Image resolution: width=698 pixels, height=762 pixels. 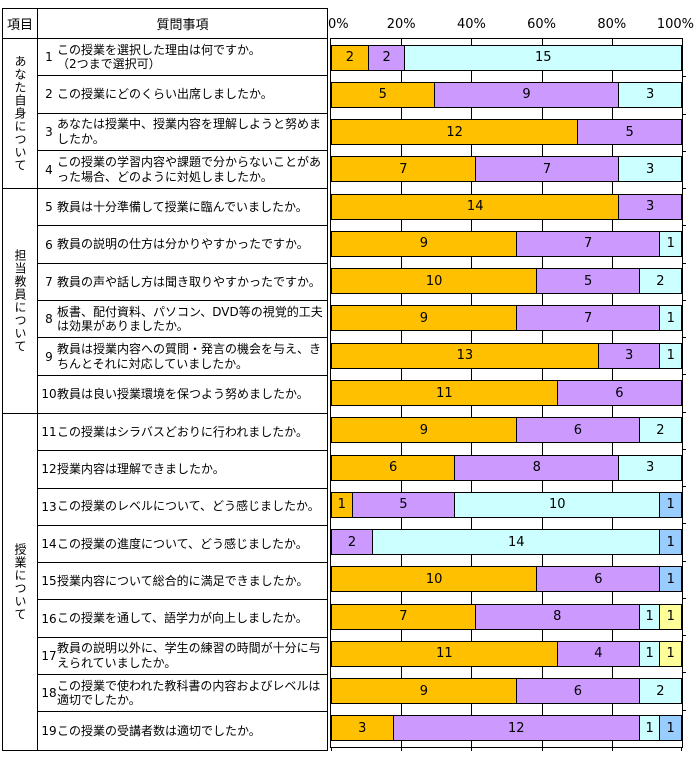 I want to click on category-label: 担当教員について, so click(x=20, y=301).